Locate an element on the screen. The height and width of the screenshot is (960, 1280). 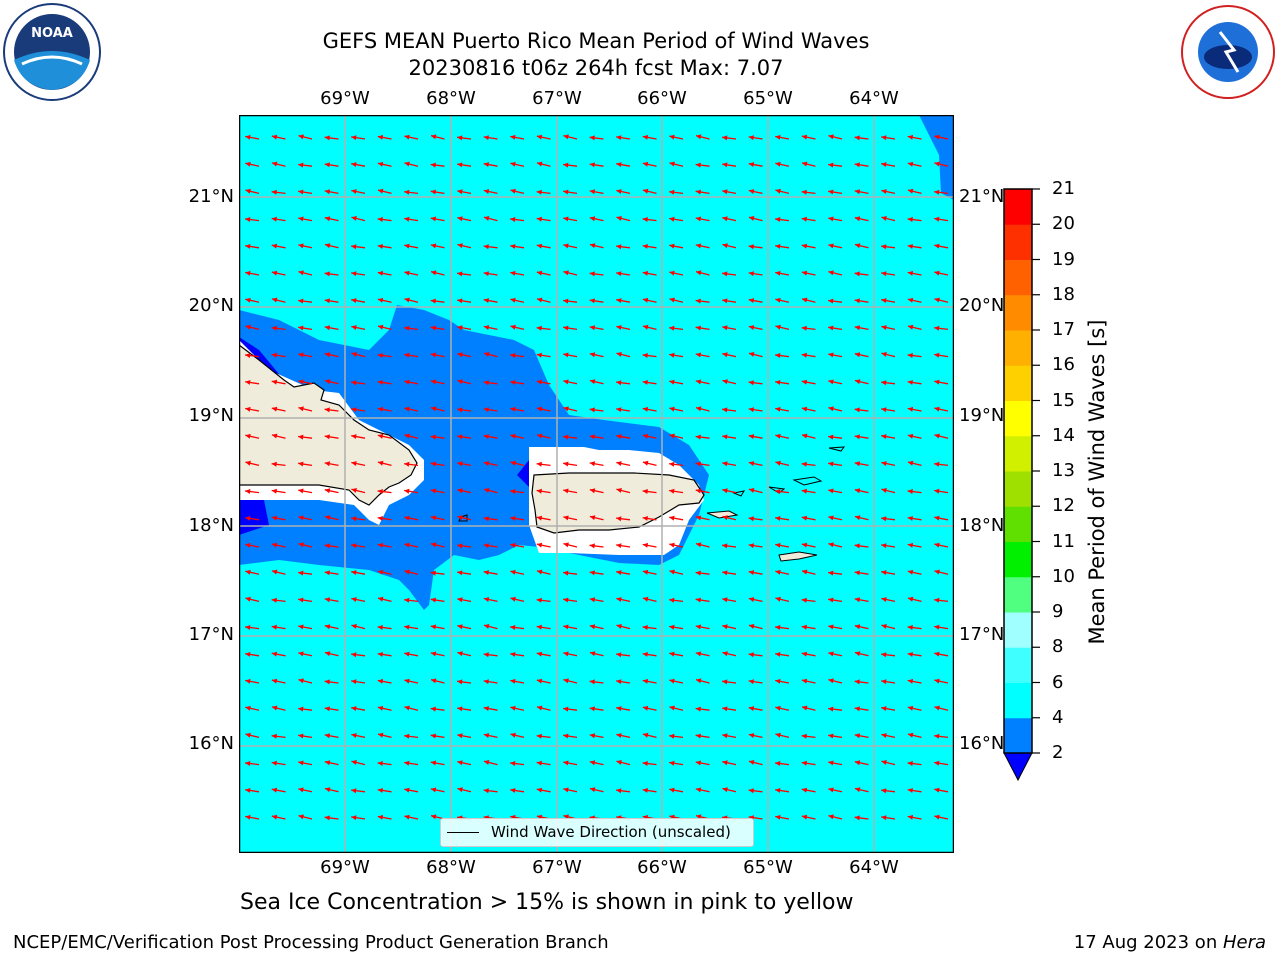
legend-line-icon is located at coordinates (463, 832).